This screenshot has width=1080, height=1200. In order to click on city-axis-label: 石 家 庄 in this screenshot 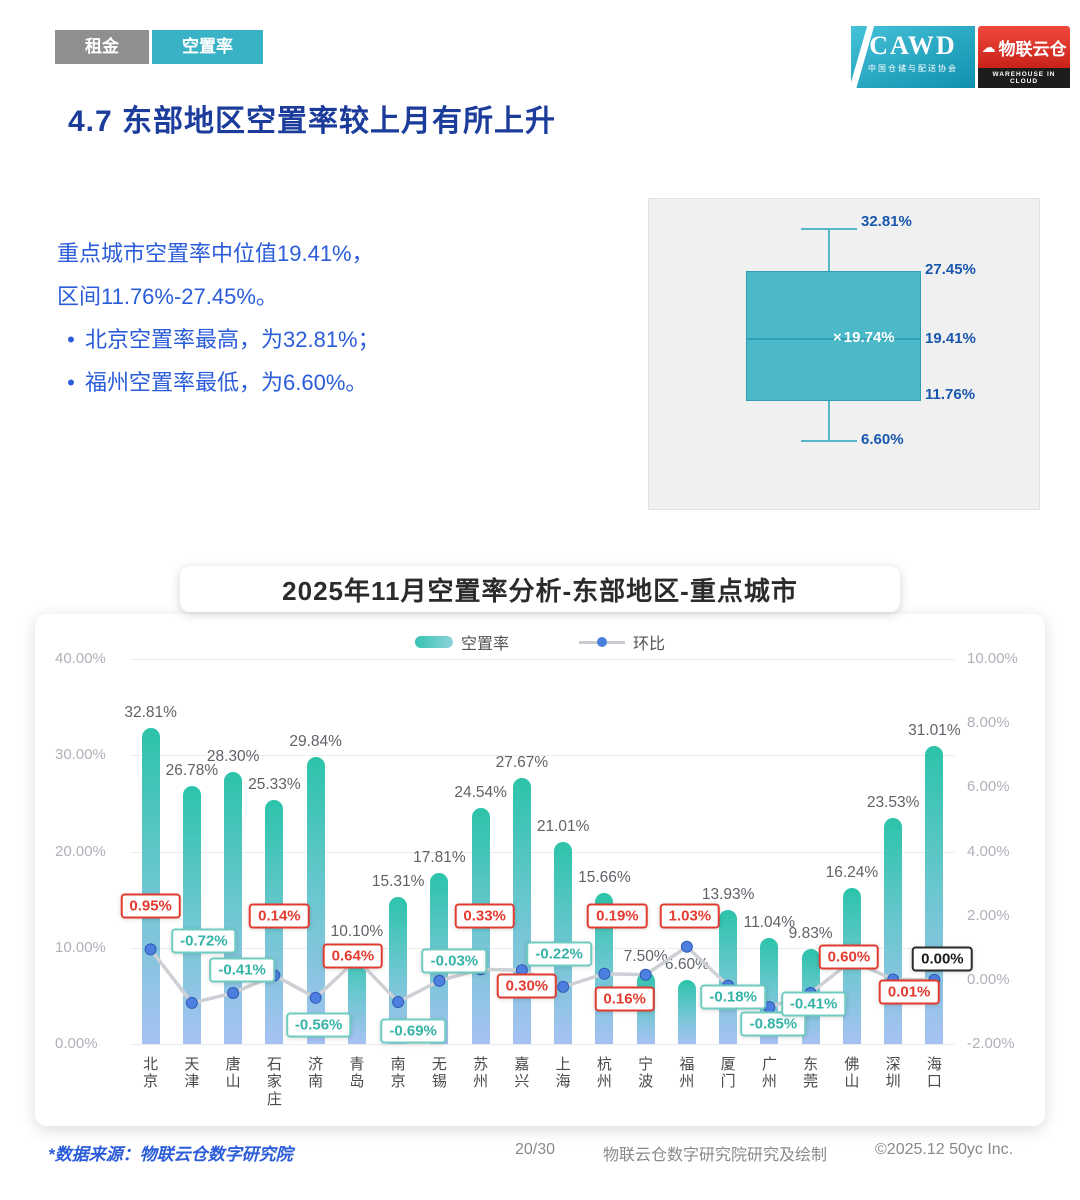, I will do `click(274, 1082)`.